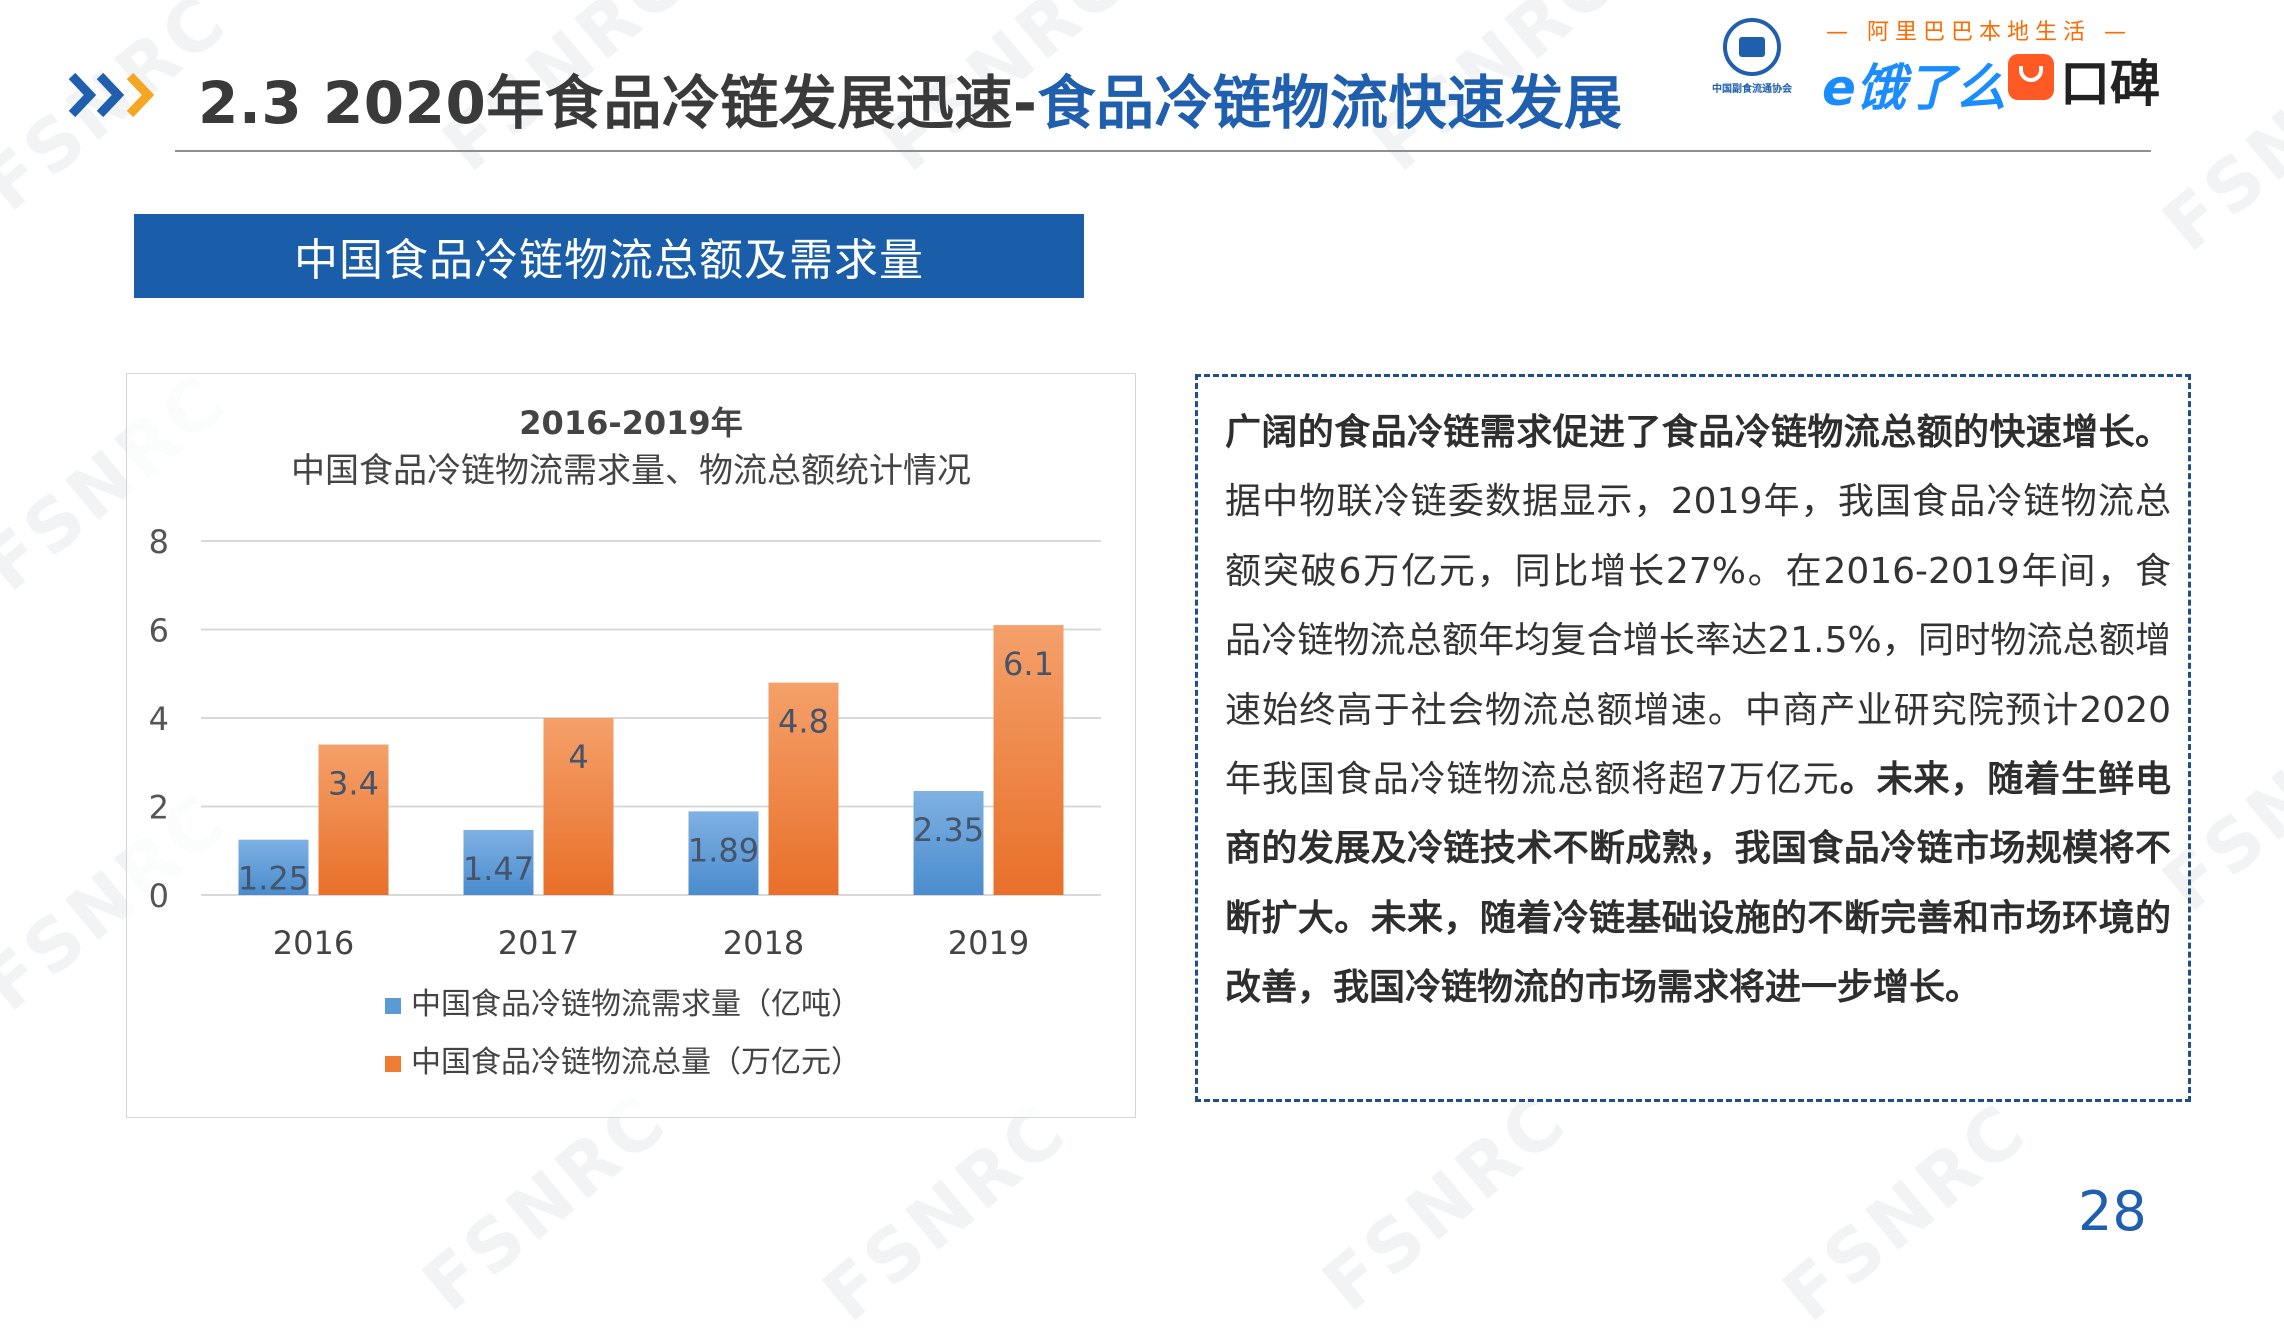 The height and width of the screenshot is (1337, 2284). What do you see at coordinates (159, 896) in the screenshot?
I see `y-tick-label: 0` at bounding box center [159, 896].